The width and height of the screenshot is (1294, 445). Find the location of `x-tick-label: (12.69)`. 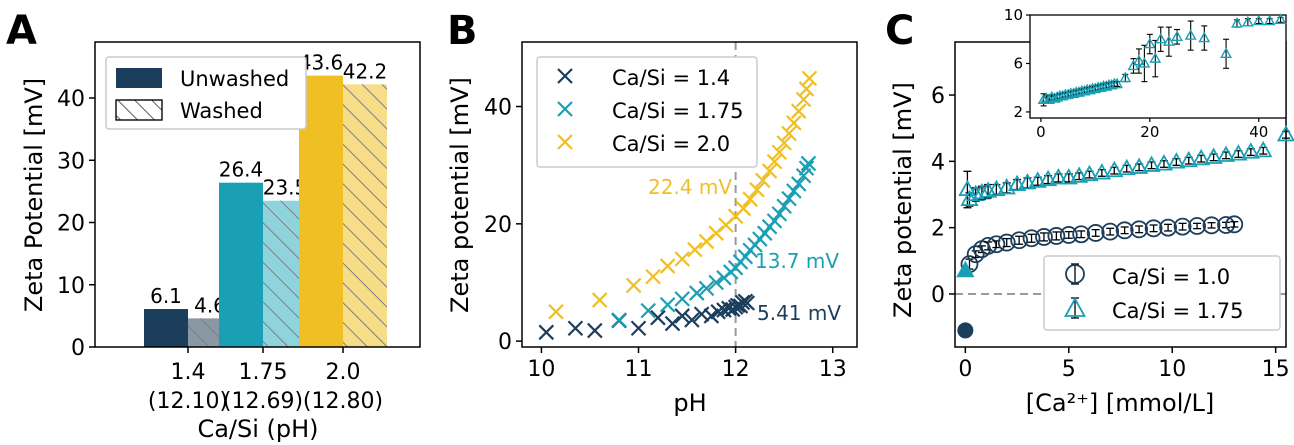

x-tick-label: (12.69) is located at coordinates (263, 401).